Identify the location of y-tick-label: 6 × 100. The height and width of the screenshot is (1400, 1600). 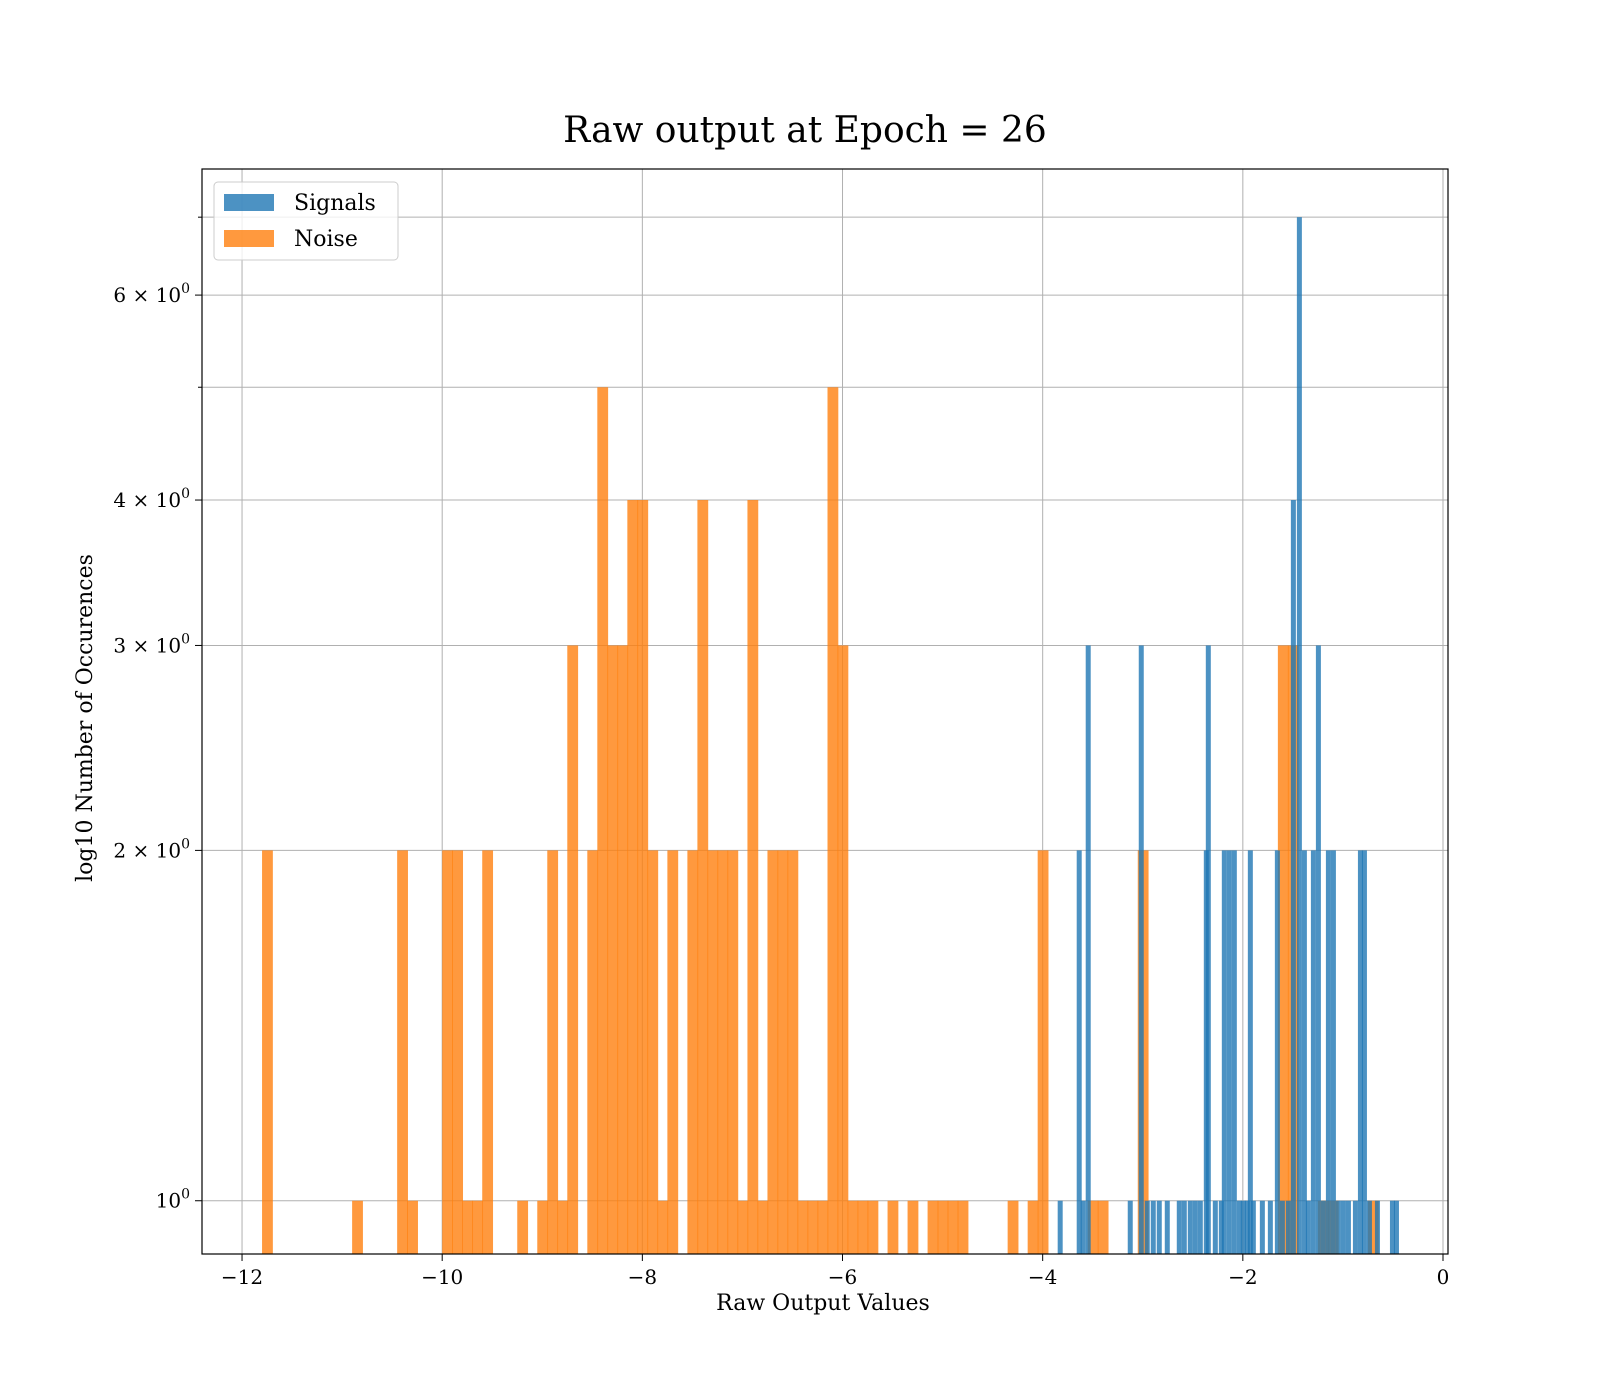
(151, 294).